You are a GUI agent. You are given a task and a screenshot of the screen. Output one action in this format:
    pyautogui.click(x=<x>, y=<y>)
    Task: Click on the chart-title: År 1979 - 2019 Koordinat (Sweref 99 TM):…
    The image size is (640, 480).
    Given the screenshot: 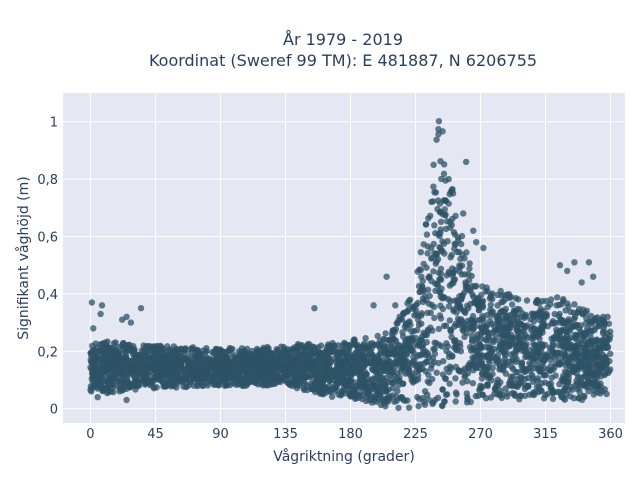 What is the action you would take?
    pyautogui.click(x=343, y=50)
    